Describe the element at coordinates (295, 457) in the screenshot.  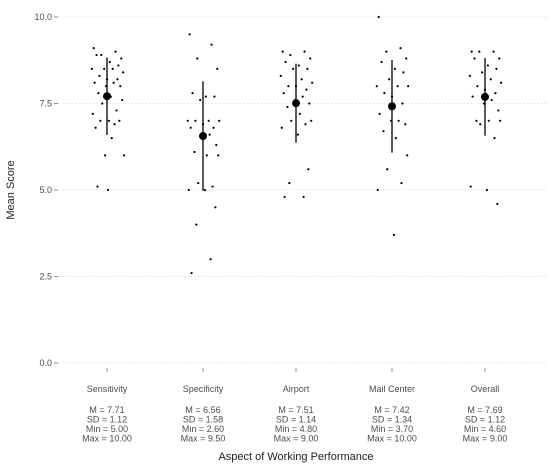
I see `x-axis-title: Aspect of Working Performance` at that location.